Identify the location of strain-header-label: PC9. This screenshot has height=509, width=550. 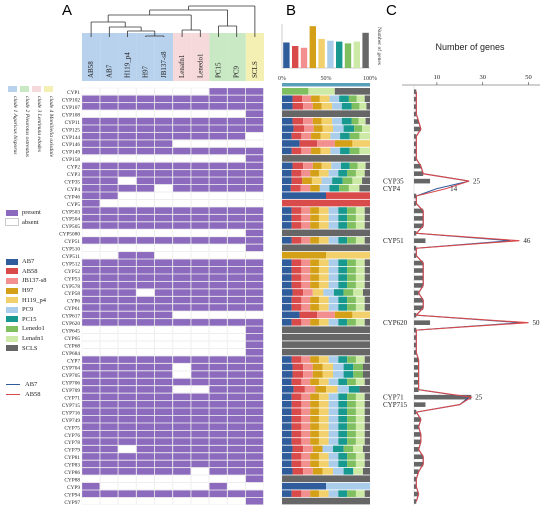
(237, 71).